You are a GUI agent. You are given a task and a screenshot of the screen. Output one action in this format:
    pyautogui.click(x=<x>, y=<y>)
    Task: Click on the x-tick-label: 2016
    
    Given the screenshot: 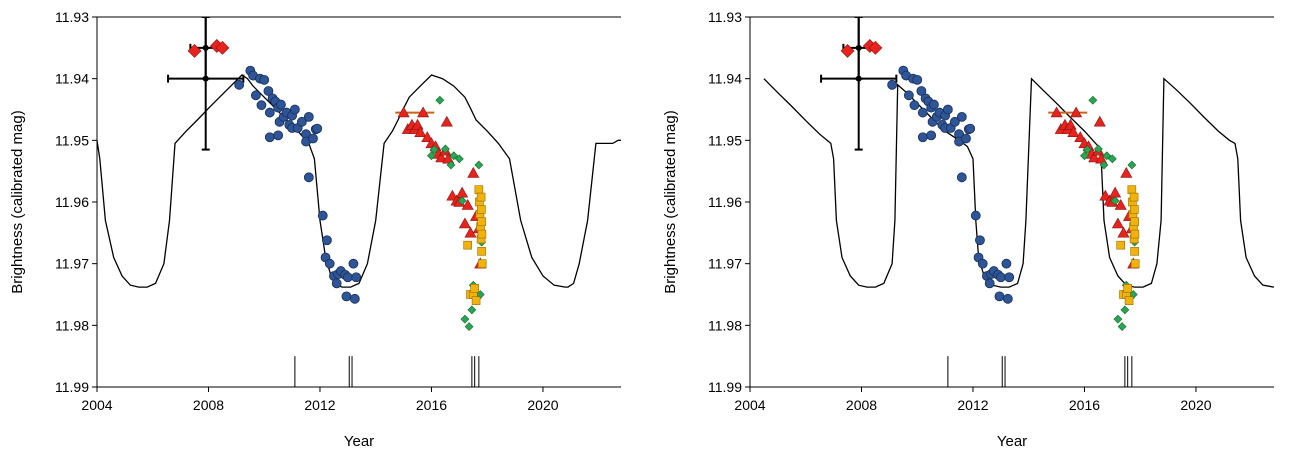 What is the action you would take?
    pyautogui.click(x=431, y=405)
    